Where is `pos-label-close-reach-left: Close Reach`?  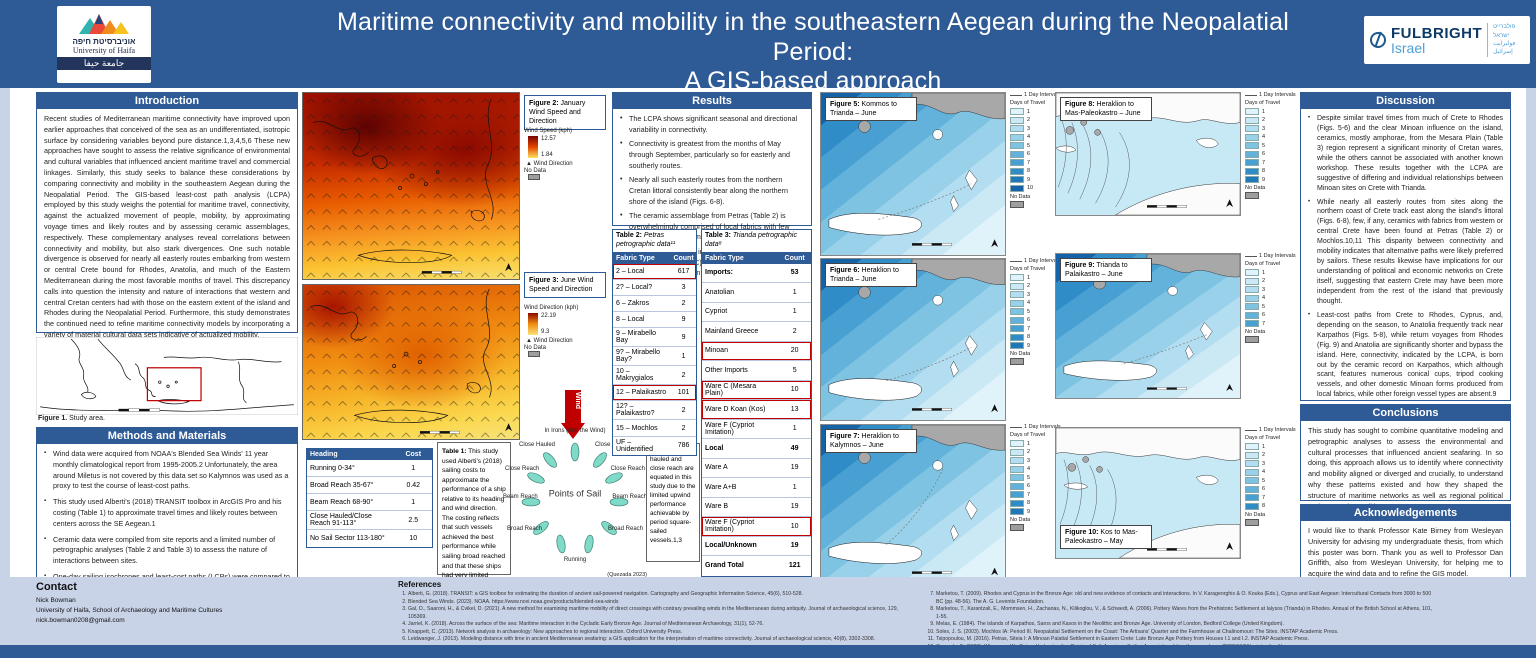 pos-label-close-reach-left: Close Reach is located at coordinates (522, 469).